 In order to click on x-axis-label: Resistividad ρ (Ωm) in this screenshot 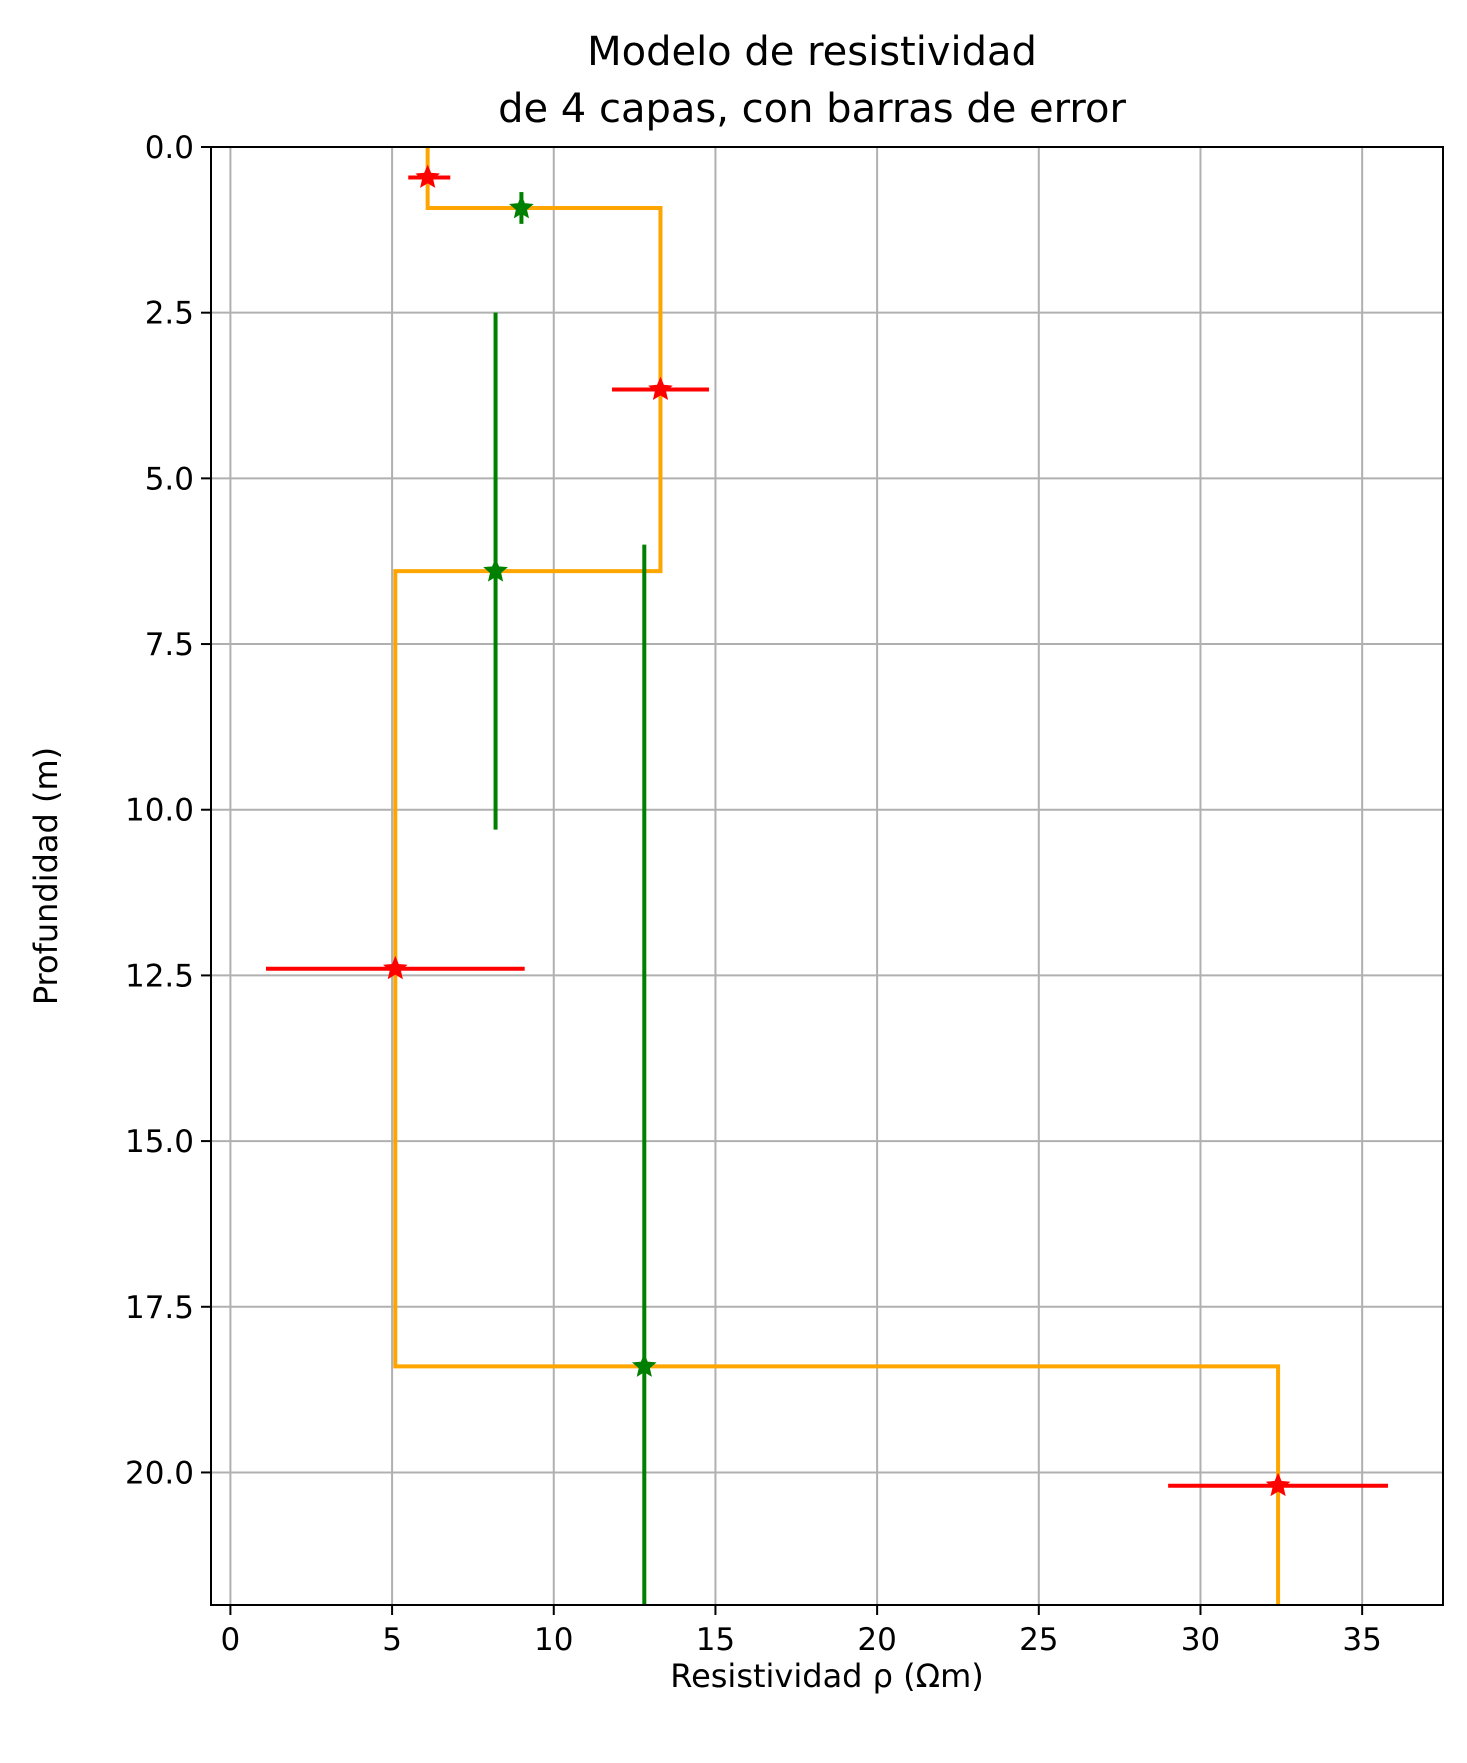, I will do `click(826, 1676)`.